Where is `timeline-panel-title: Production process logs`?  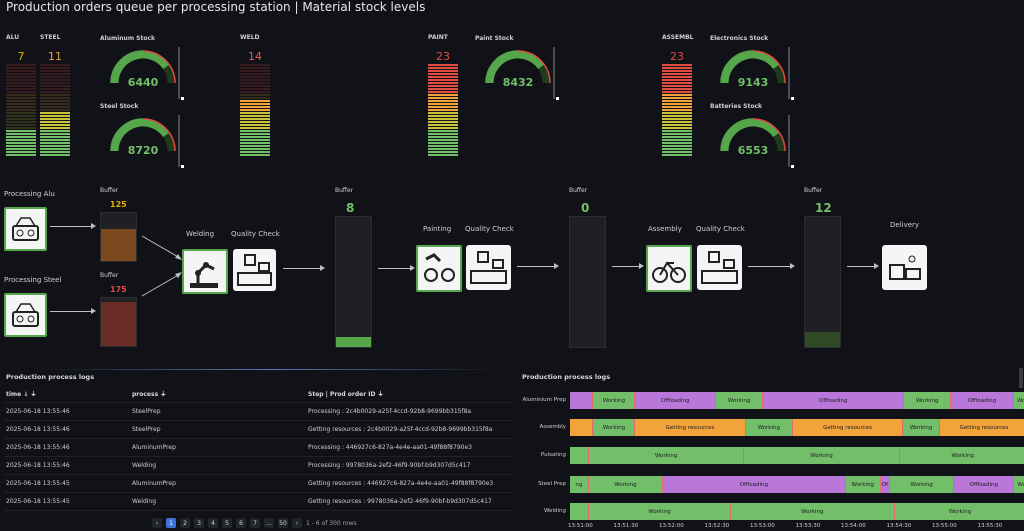
timeline-panel-title: Production process logs is located at coordinates (566, 377).